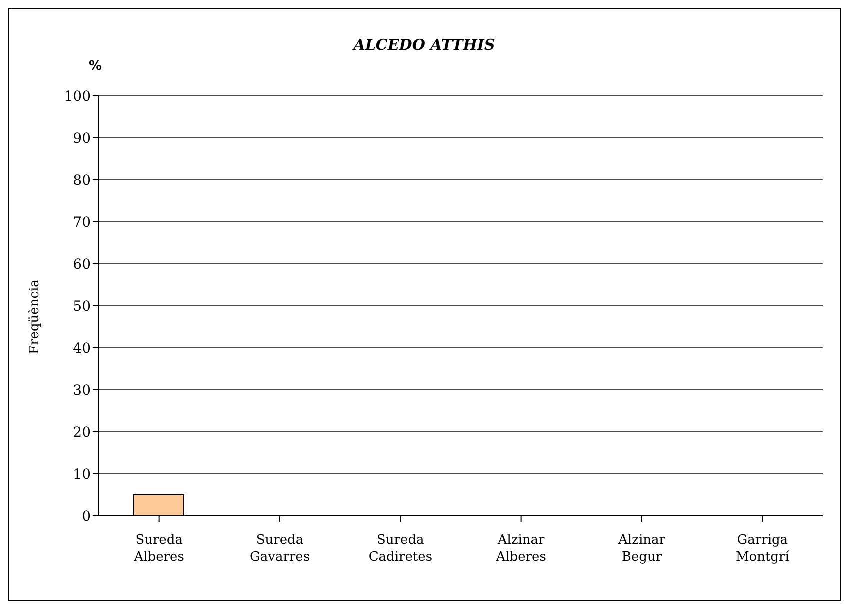 Image resolution: width=847 pixels, height=607 pixels. I want to click on y-tick-label: 70, so click(82, 222).